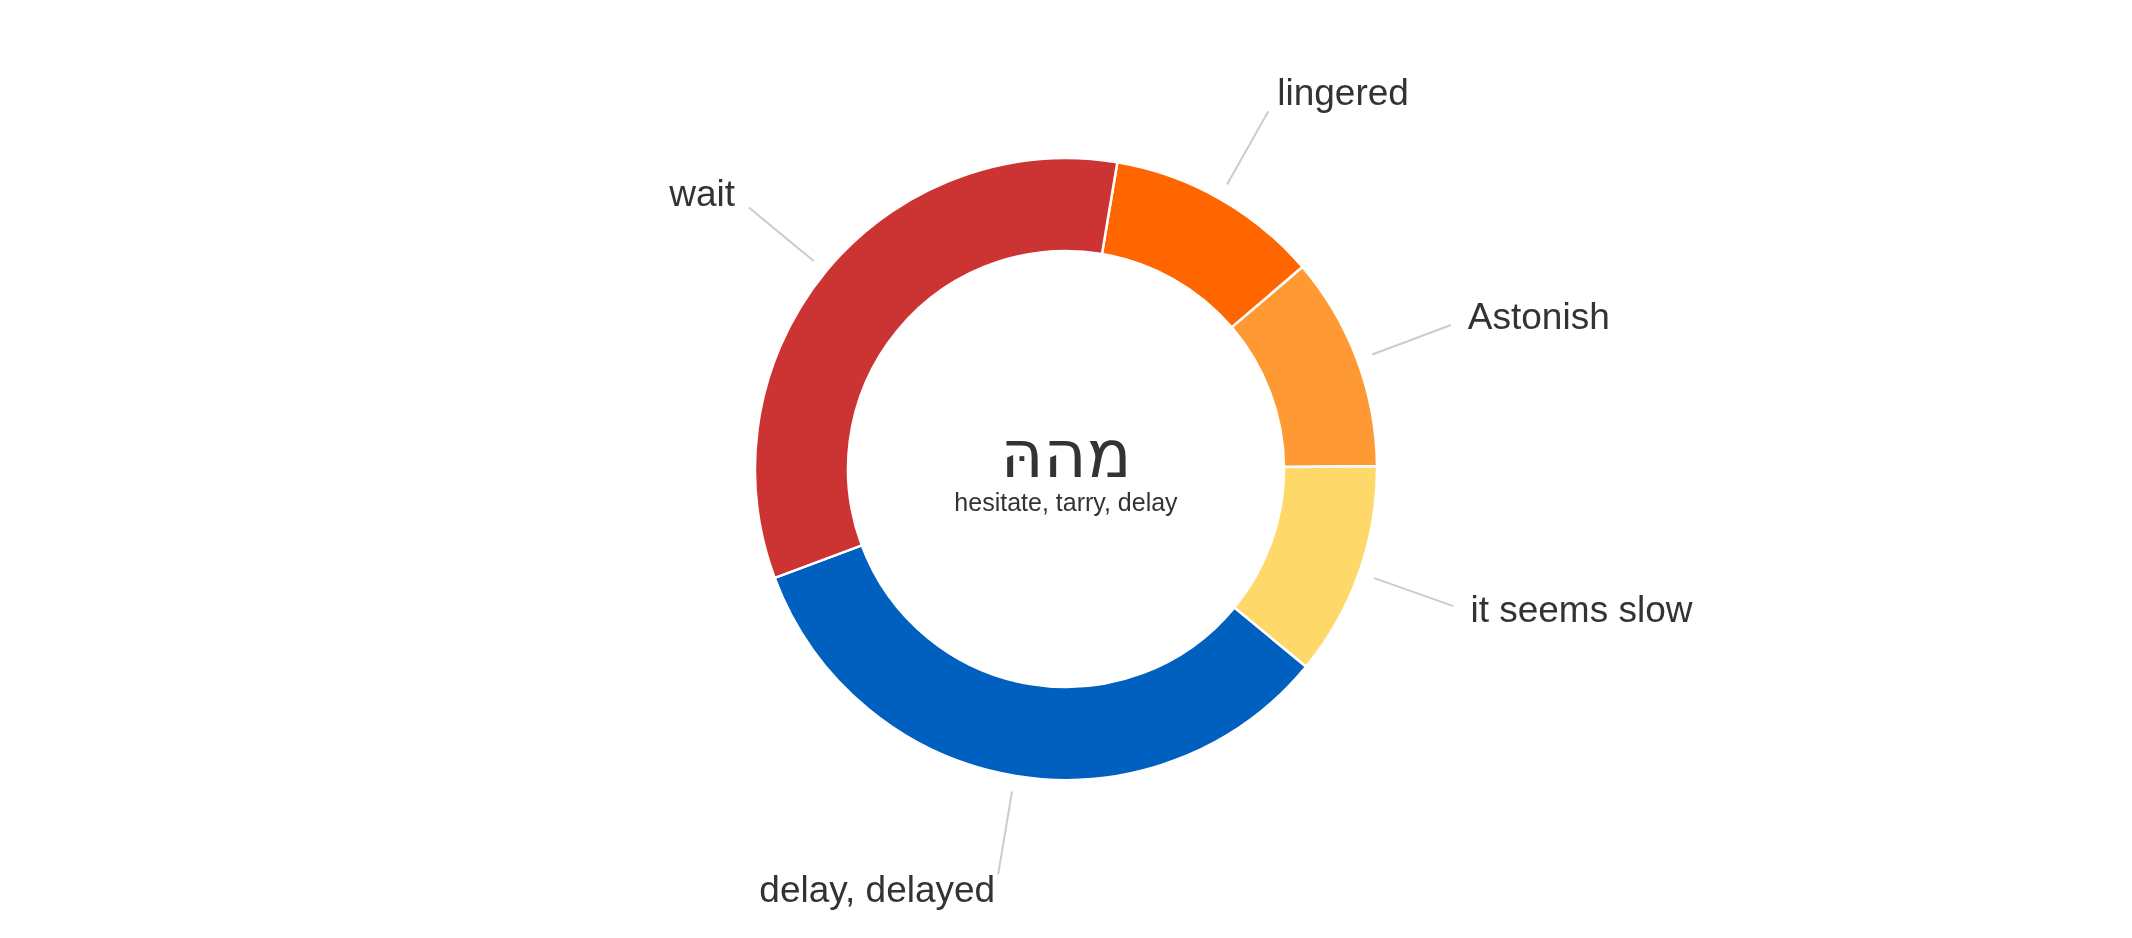 This screenshot has height=938, width=2132. What do you see at coordinates (702, 193) in the screenshot?
I see `slice-label: wait` at bounding box center [702, 193].